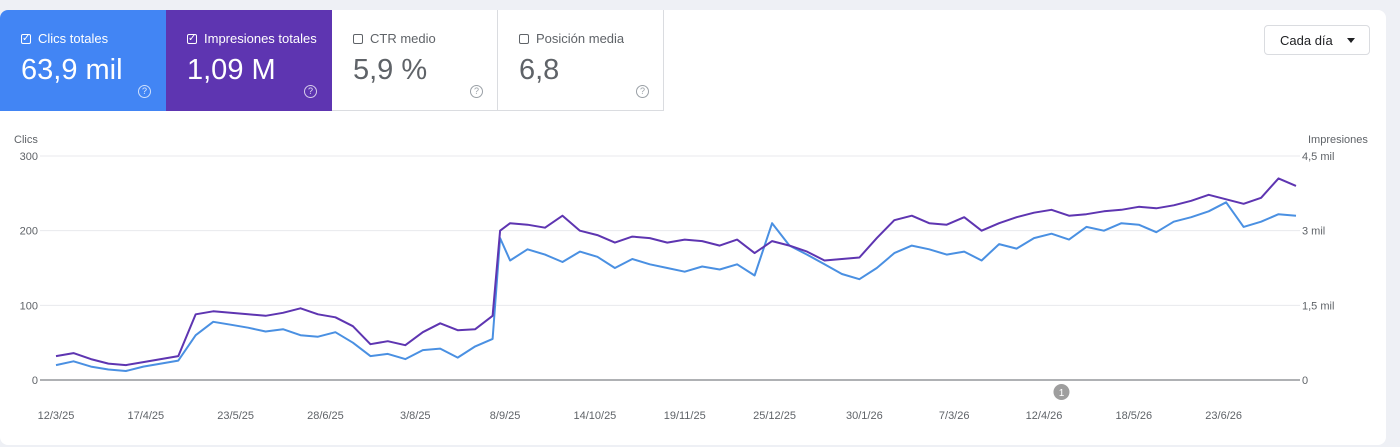 The height and width of the screenshot is (447, 1400). What do you see at coordinates (954, 416) in the screenshot?
I see `x-tick-label: 7/3/26` at bounding box center [954, 416].